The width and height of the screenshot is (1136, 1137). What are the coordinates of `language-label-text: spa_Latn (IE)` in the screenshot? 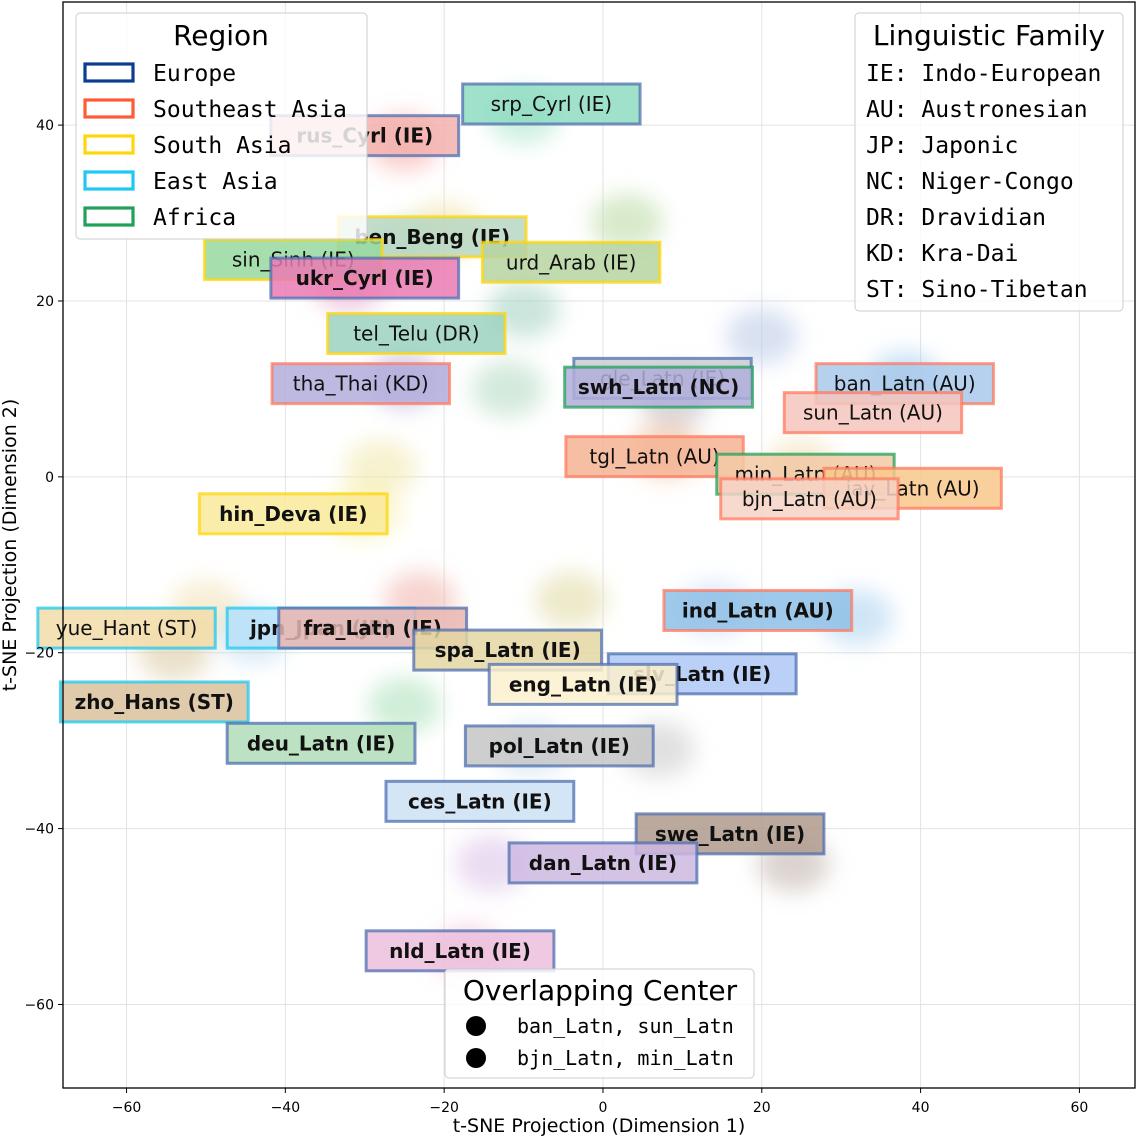 It's located at (508, 650).